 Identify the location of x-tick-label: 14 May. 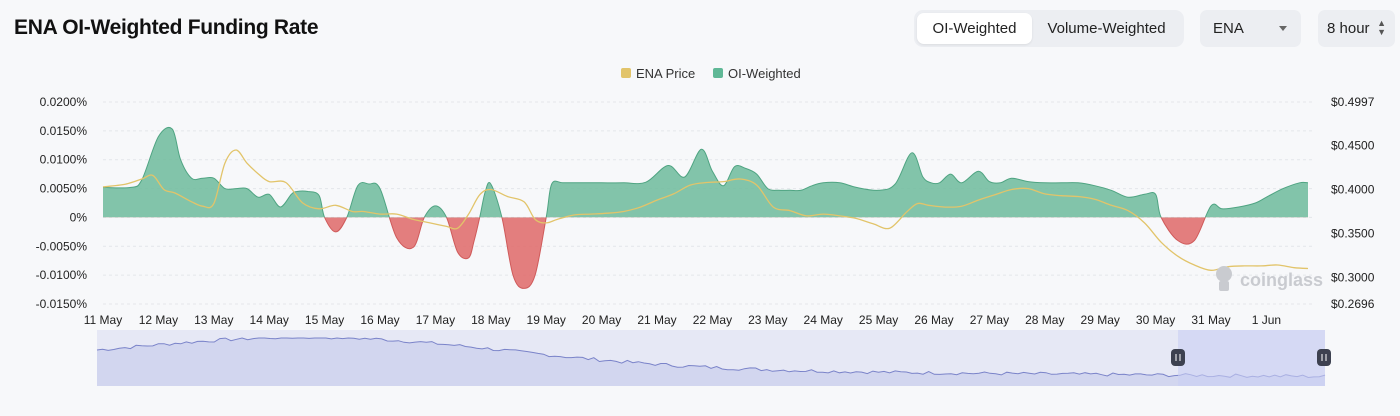
(269, 320).